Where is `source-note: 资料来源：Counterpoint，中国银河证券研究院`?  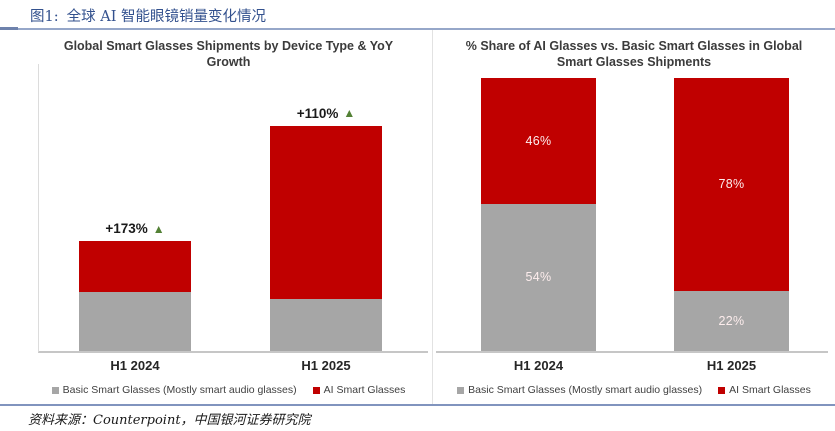
source-note: 资料来源：Counterpoint，中国银河证券研究院 is located at coordinates (169, 420).